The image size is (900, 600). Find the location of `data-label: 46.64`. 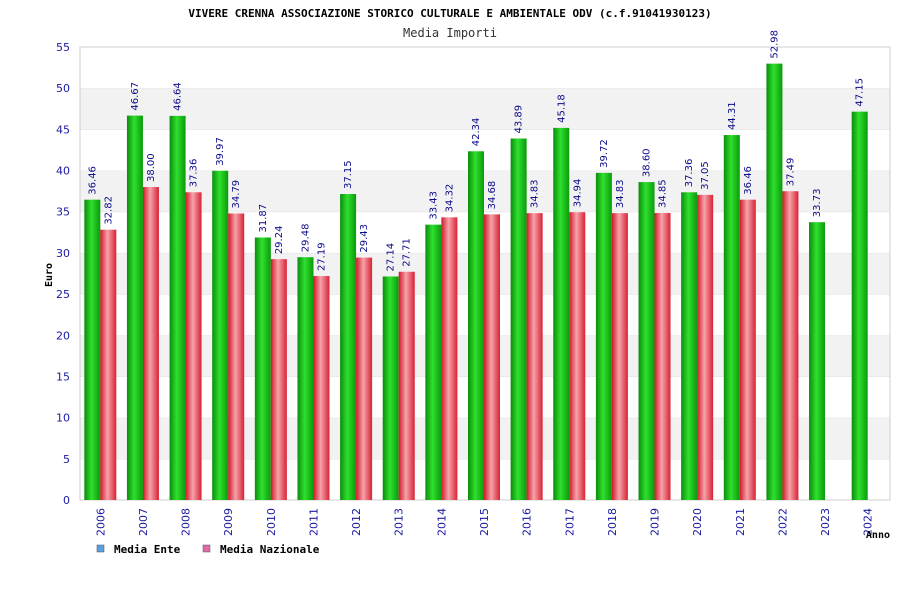

data-label: 46.64 is located at coordinates (178, 96).